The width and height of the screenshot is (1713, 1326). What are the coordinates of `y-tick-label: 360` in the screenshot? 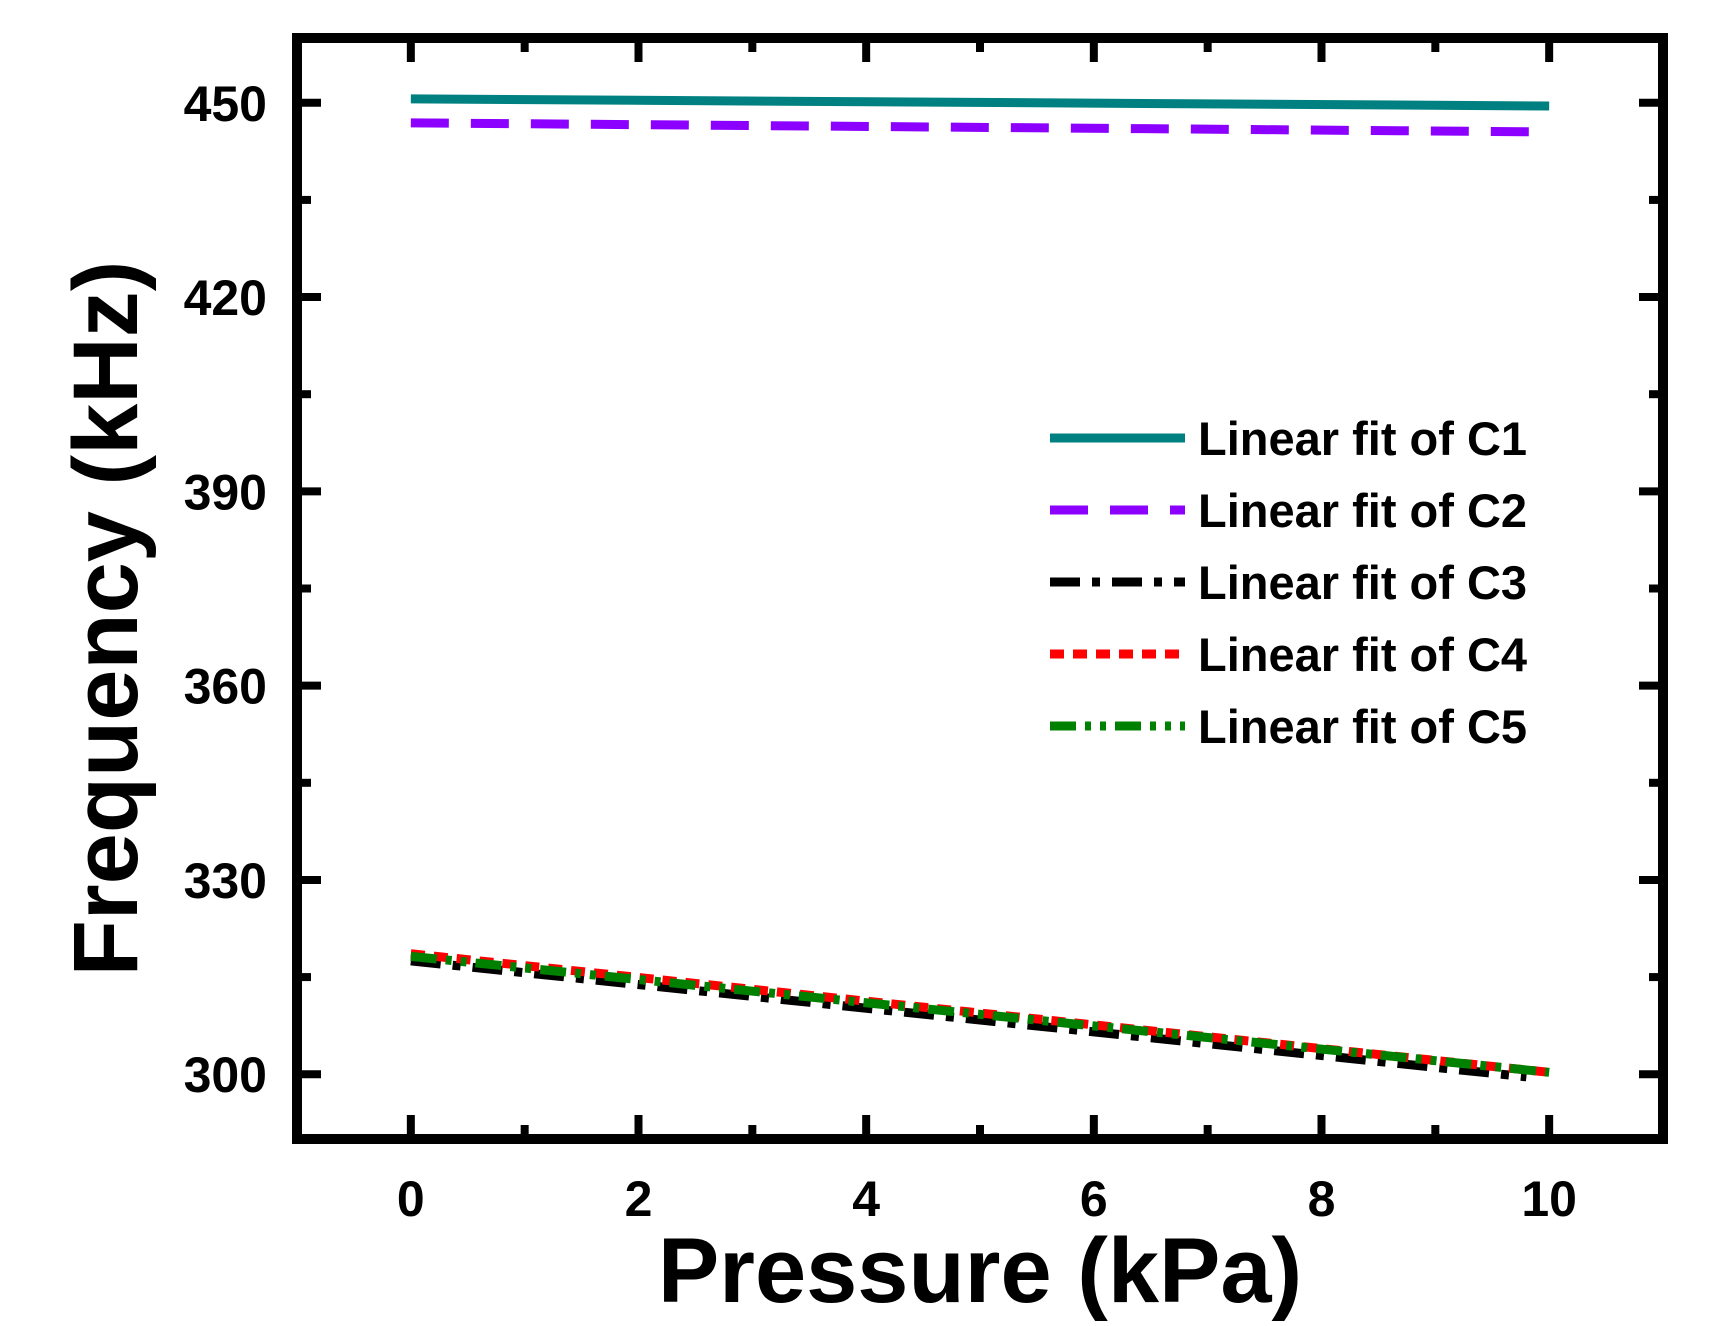 It's located at (225, 687).